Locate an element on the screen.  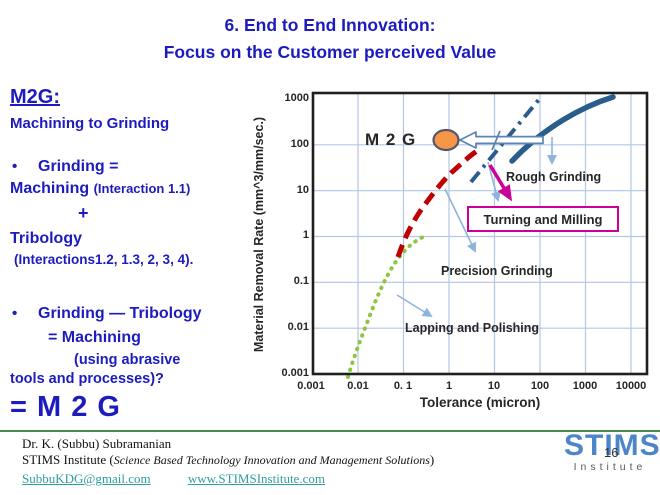
x-tick: 0. 1 is located at coordinates (403, 386).